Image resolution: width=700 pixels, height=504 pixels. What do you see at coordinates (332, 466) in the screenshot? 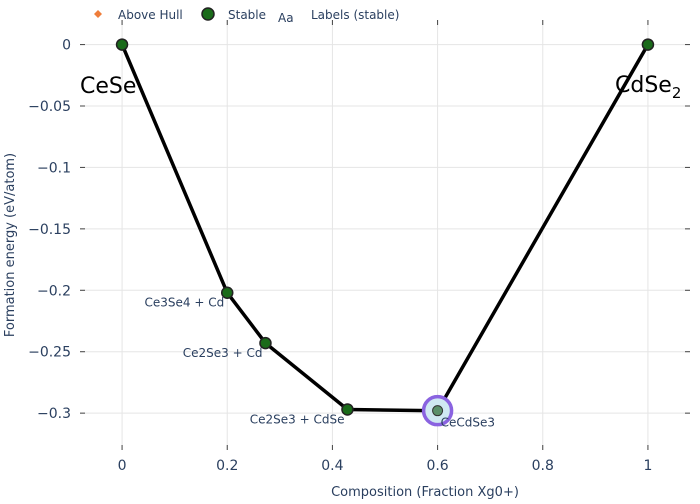
I see `x-tick-label: 0.4` at bounding box center [332, 466].